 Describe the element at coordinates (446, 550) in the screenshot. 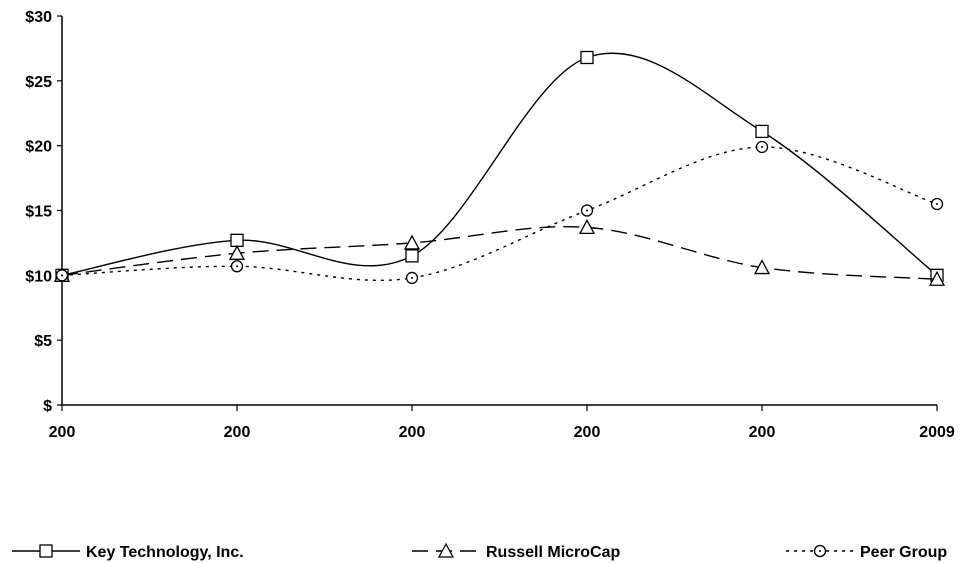

I see `legend-marker-triangle` at that location.